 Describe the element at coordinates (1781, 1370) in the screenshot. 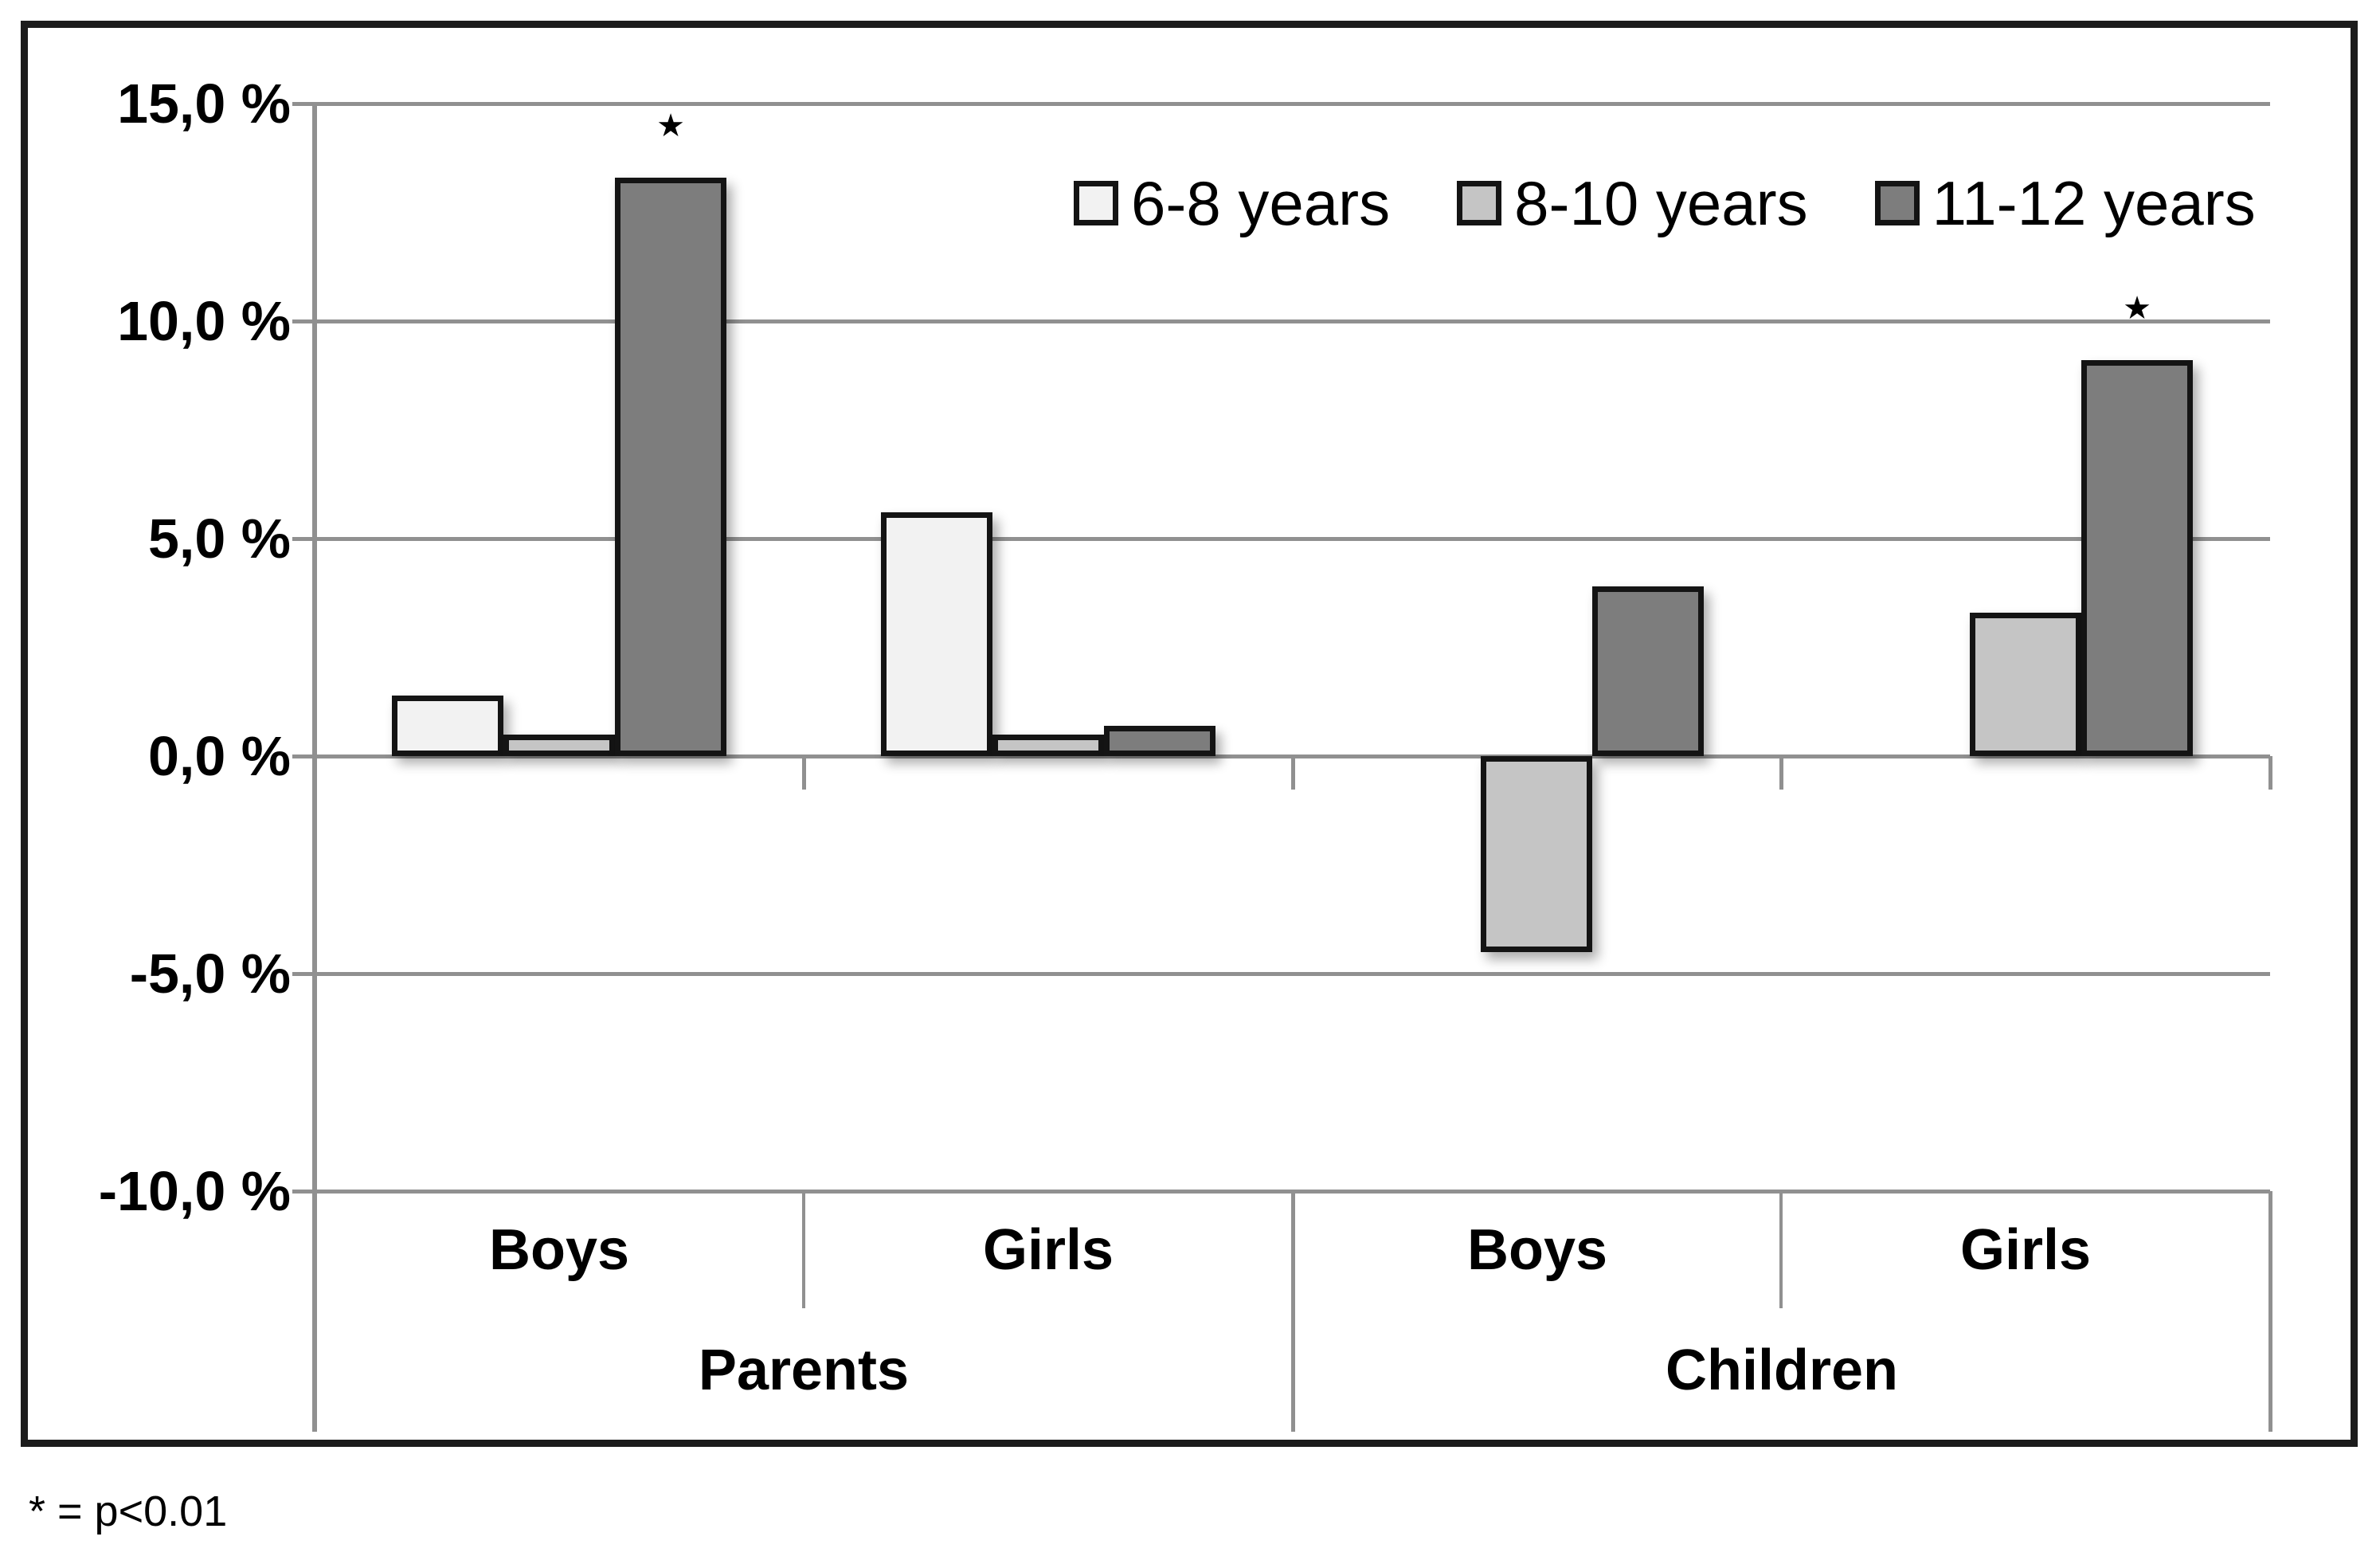

I see `group-label-children: Children` at that location.